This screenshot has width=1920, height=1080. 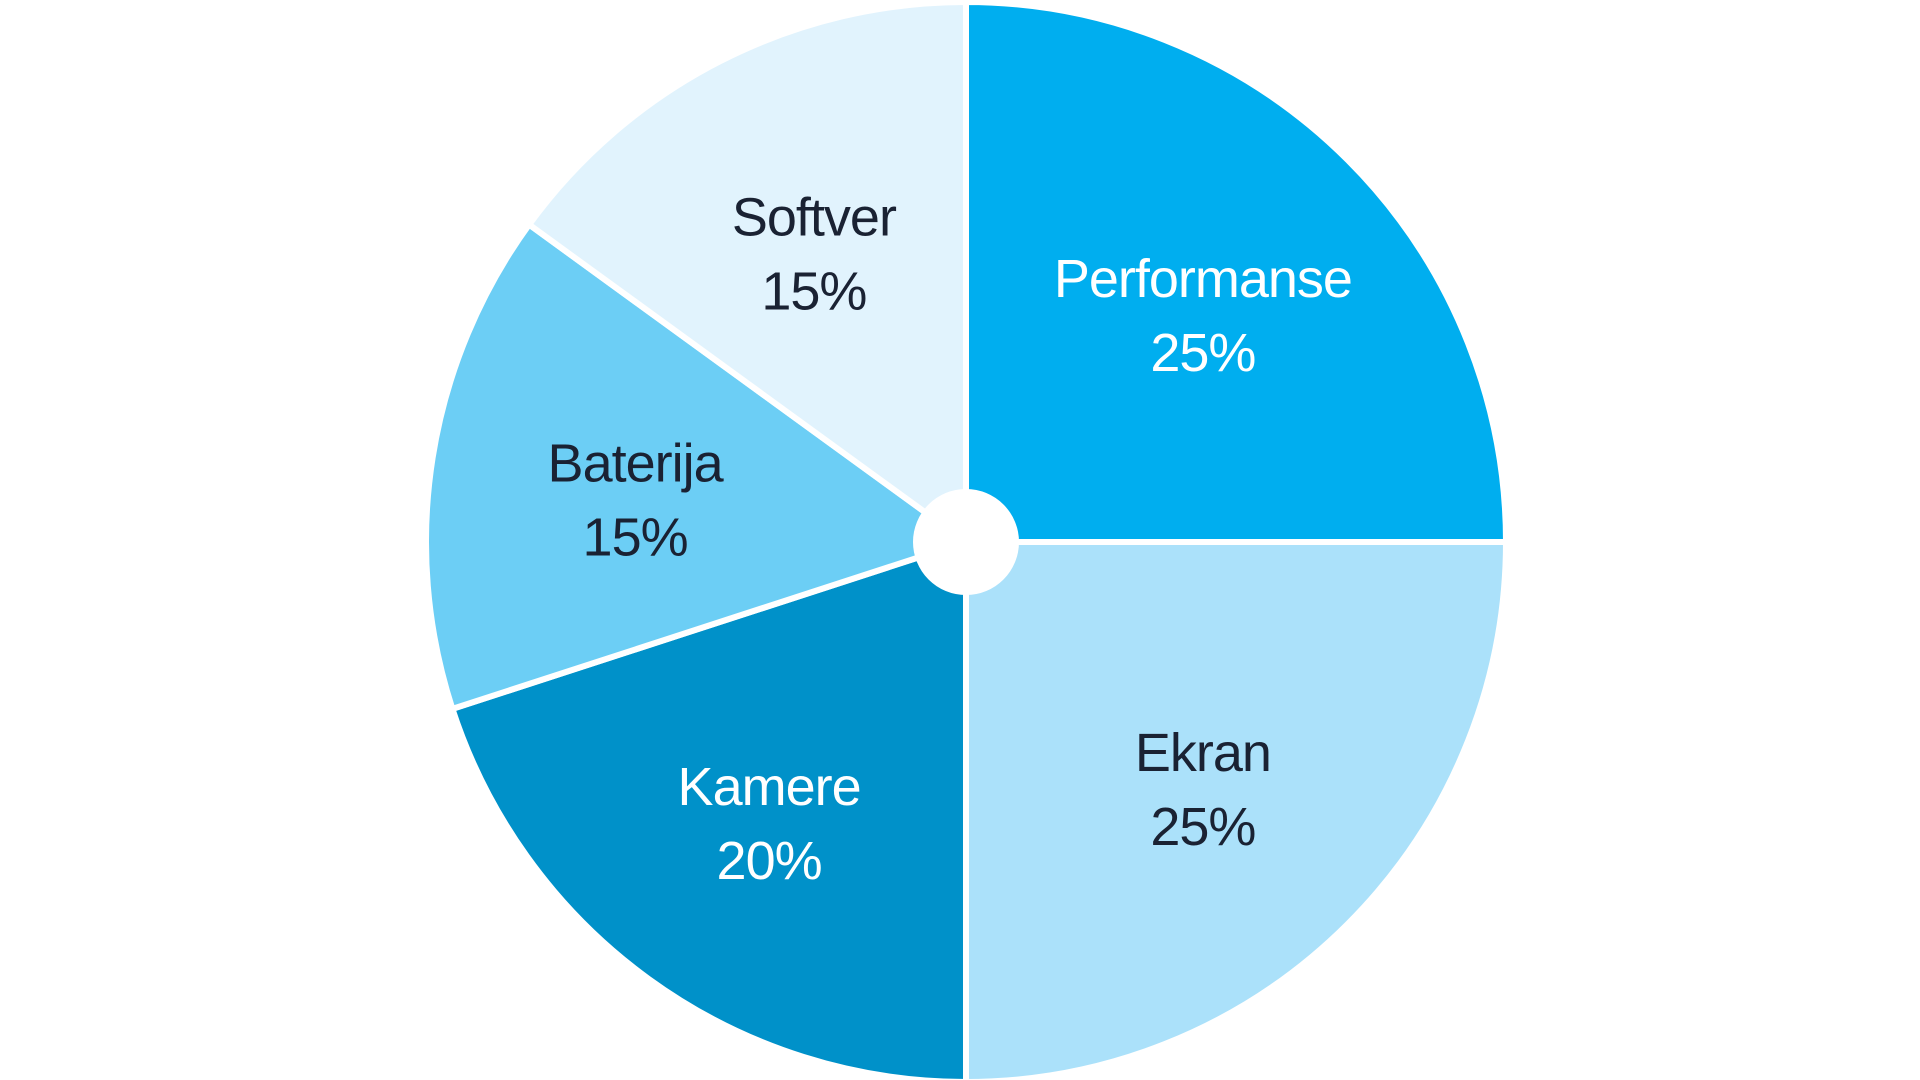 What do you see at coordinates (1203, 316) in the screenshot?
I see `slice-label-group-performanse: Performanse 25%` at bounding box center [1203, 316].